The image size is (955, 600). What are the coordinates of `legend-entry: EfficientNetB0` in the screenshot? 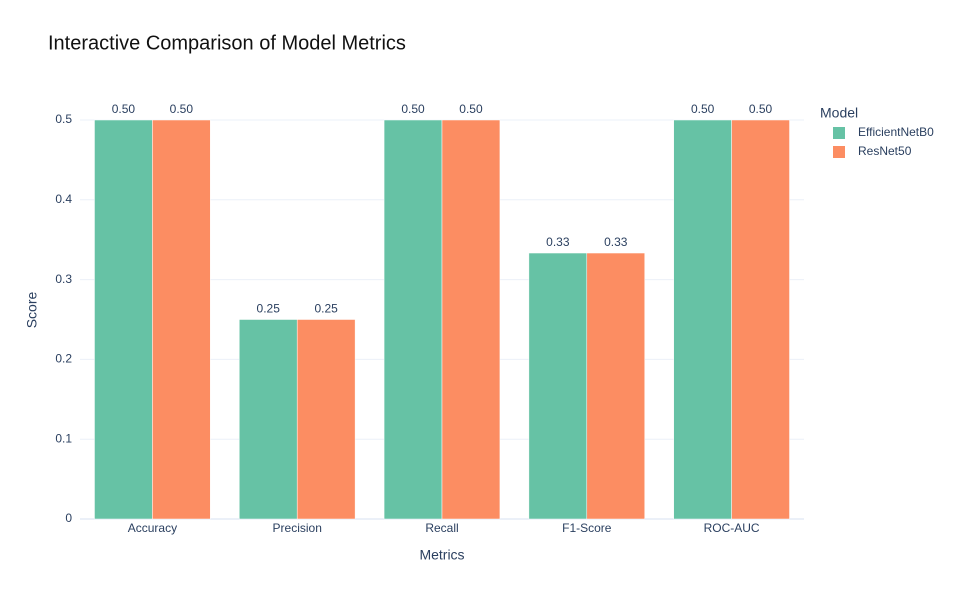 It's located at (896, 132).